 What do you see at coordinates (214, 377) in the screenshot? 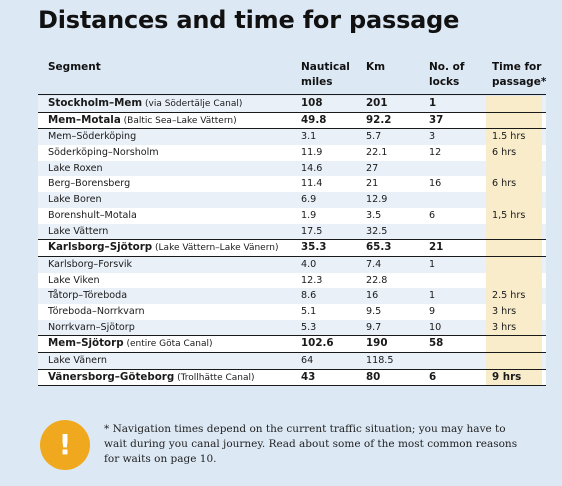
I see `segment-note: (Trollhätte Canal)` at bounding box center [214, 377].